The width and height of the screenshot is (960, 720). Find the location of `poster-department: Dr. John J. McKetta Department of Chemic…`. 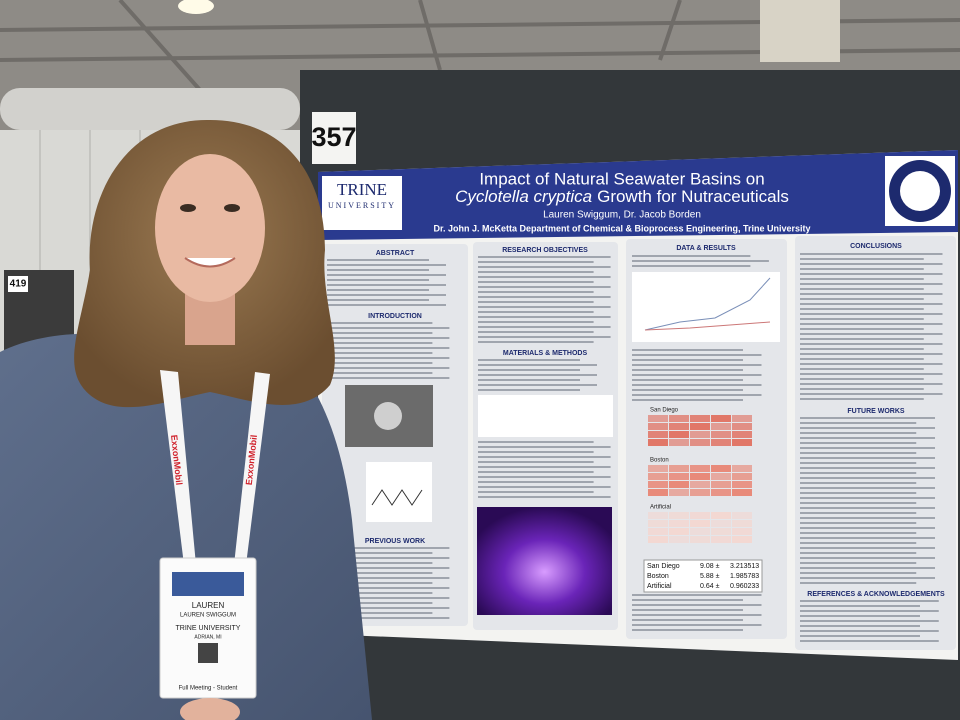

poster-department: Dr. John J. McKetta Department of Chemic… is located at coordinates (621, 228).